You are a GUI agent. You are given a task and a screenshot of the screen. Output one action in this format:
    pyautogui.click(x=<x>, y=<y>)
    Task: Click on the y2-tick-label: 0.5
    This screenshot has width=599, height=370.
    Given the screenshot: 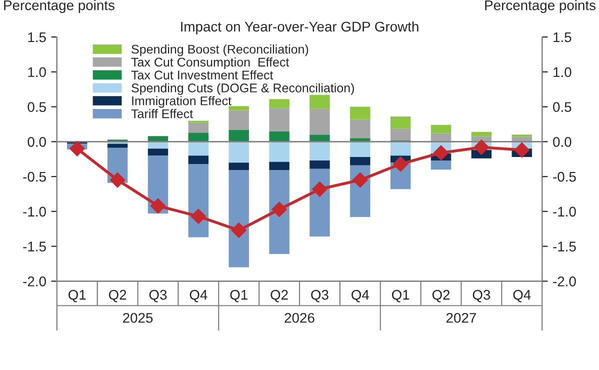 What is the action you would take?
    pyautogui.click(x=562, y=107)
    